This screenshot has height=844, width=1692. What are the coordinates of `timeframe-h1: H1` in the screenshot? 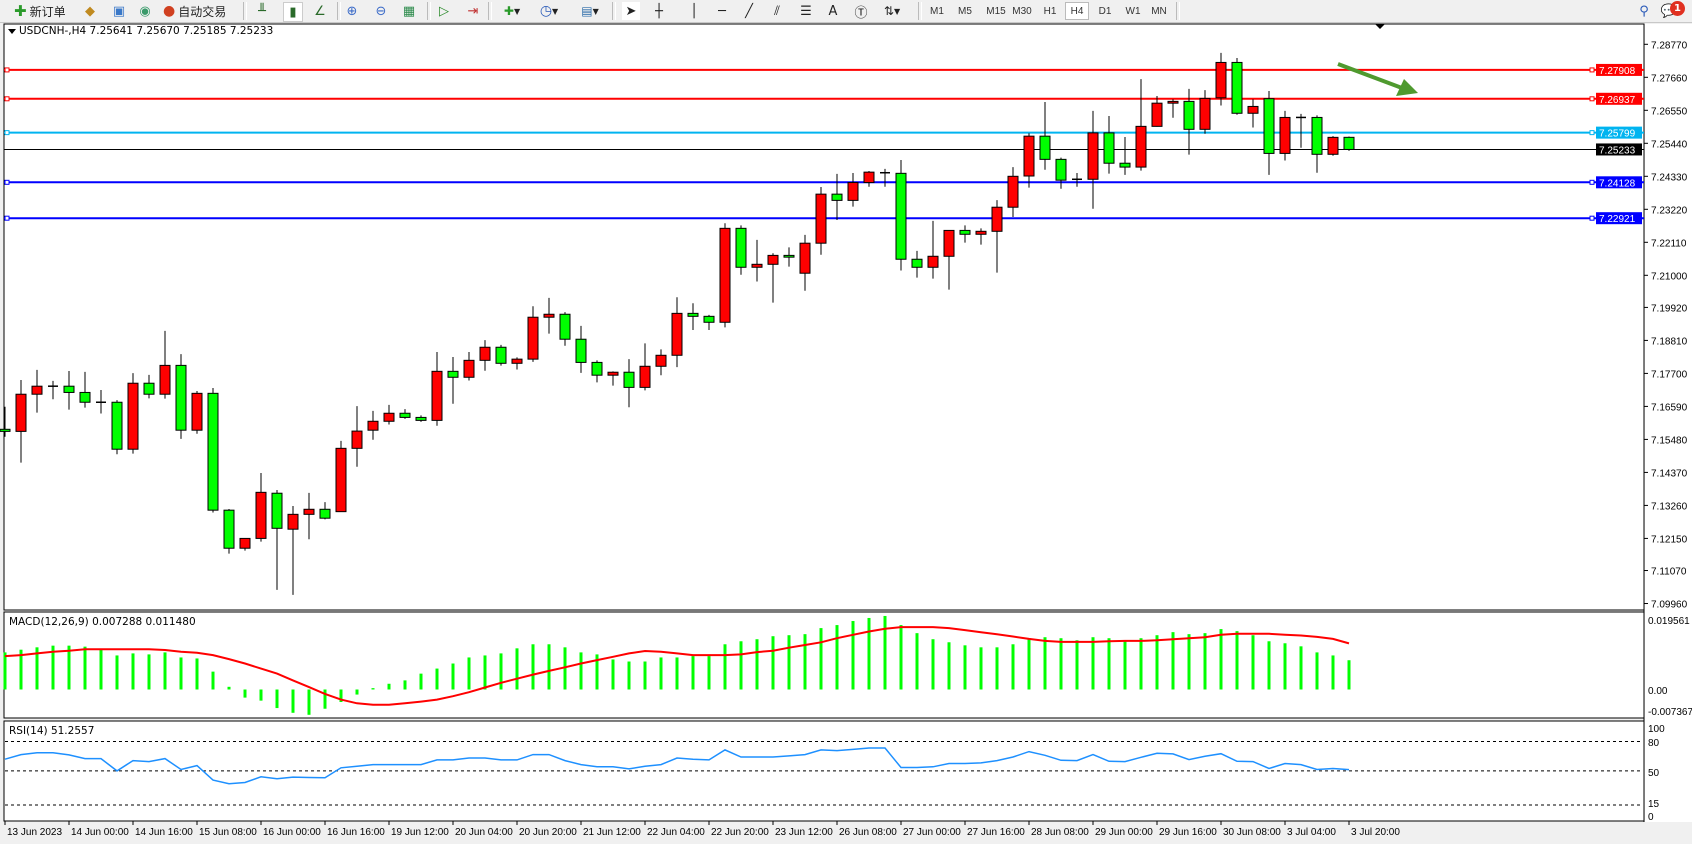 It's located at (1050, 11).